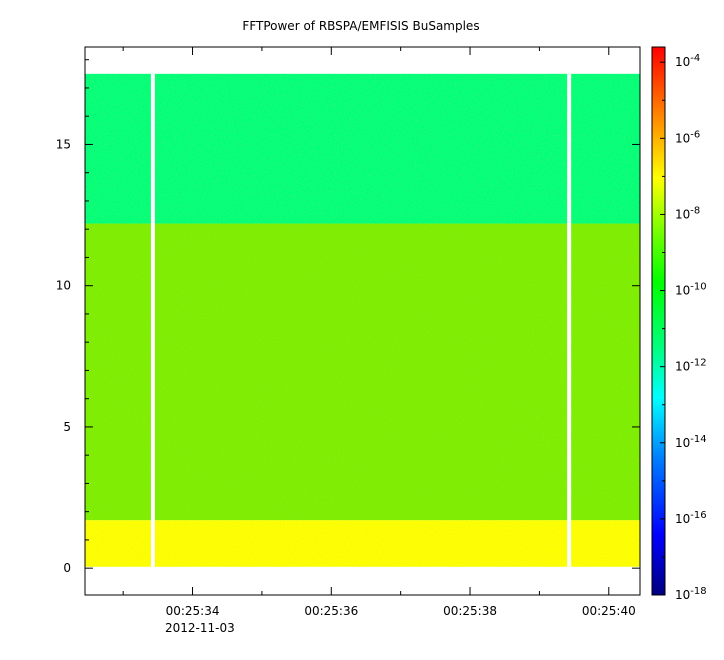 The height and width of the screenshot is (660, 724). What do you see at coordinates (331, 611) in the screenshot?
I see `x-tick-label-1: 00:25:36` at bounding box center [331, 611].